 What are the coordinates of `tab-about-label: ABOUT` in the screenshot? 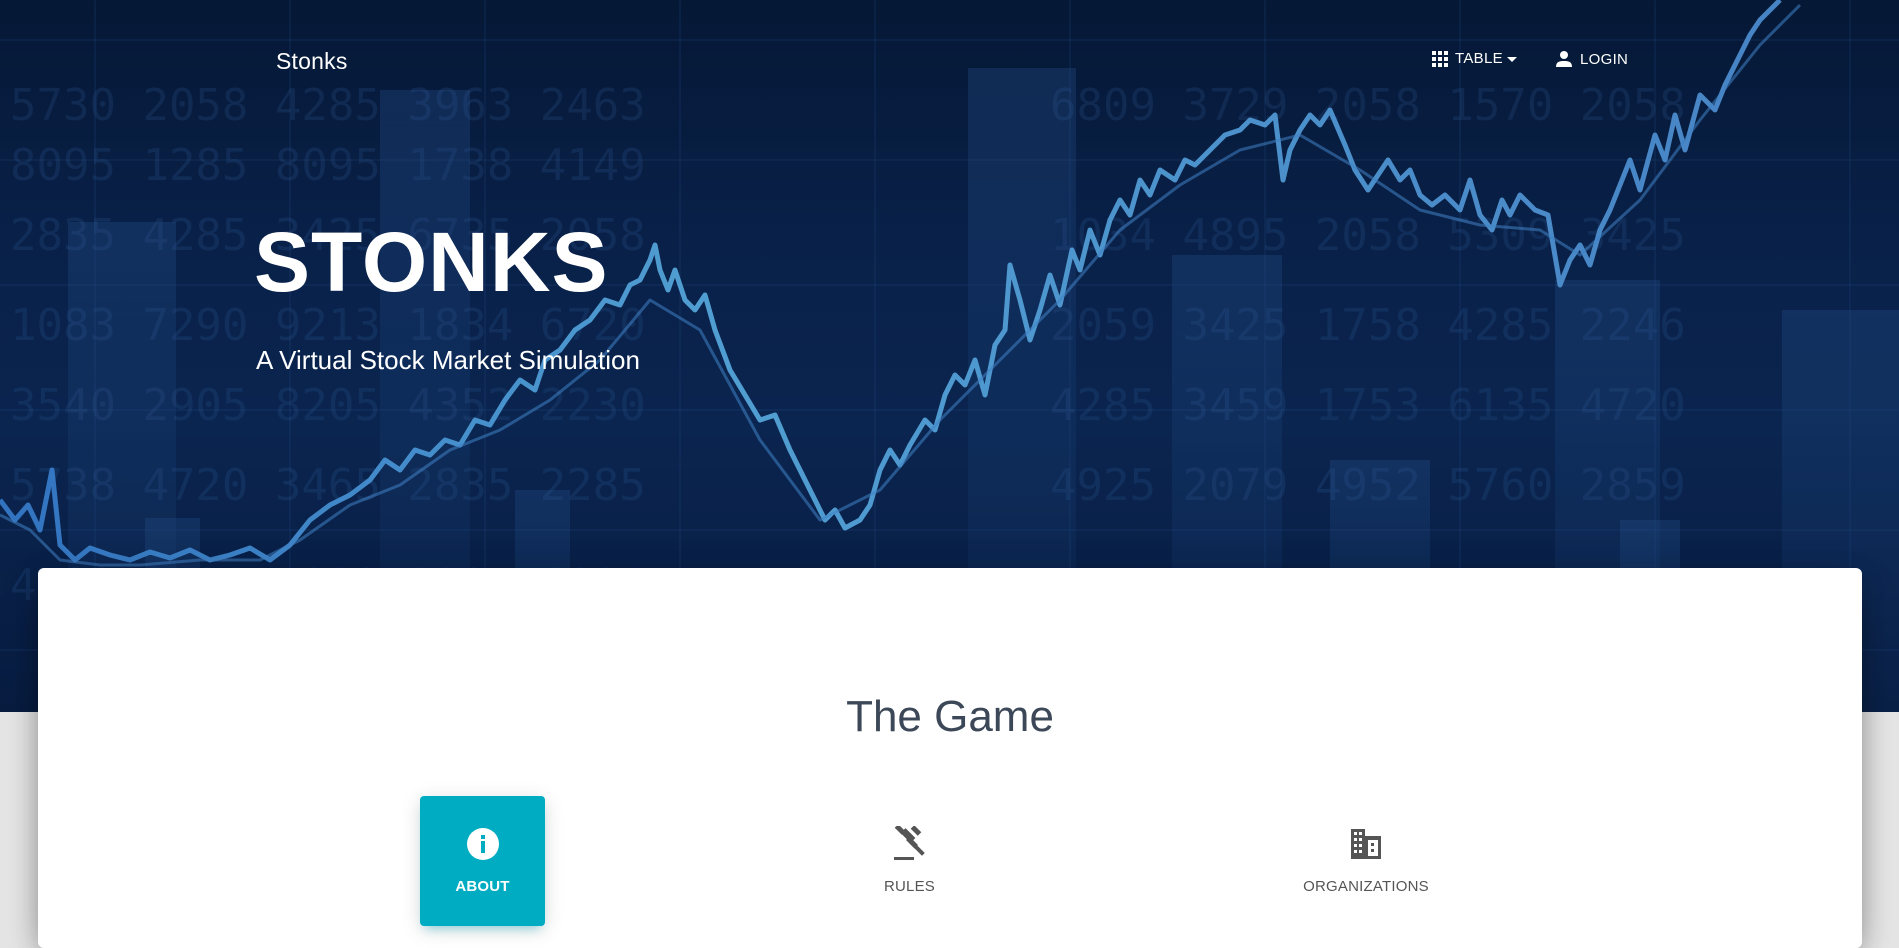 It's located at (482, 886).